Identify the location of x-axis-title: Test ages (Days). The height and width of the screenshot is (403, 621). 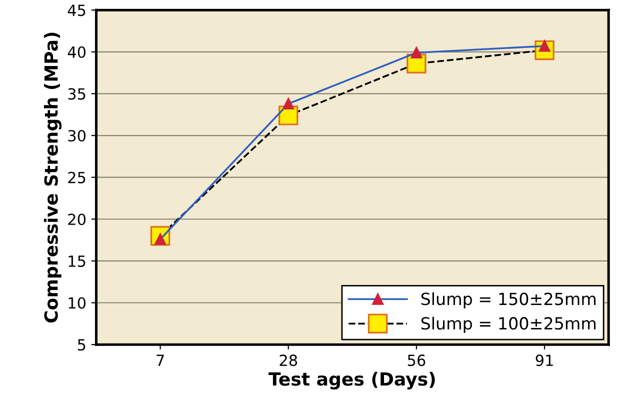
(351, 381).